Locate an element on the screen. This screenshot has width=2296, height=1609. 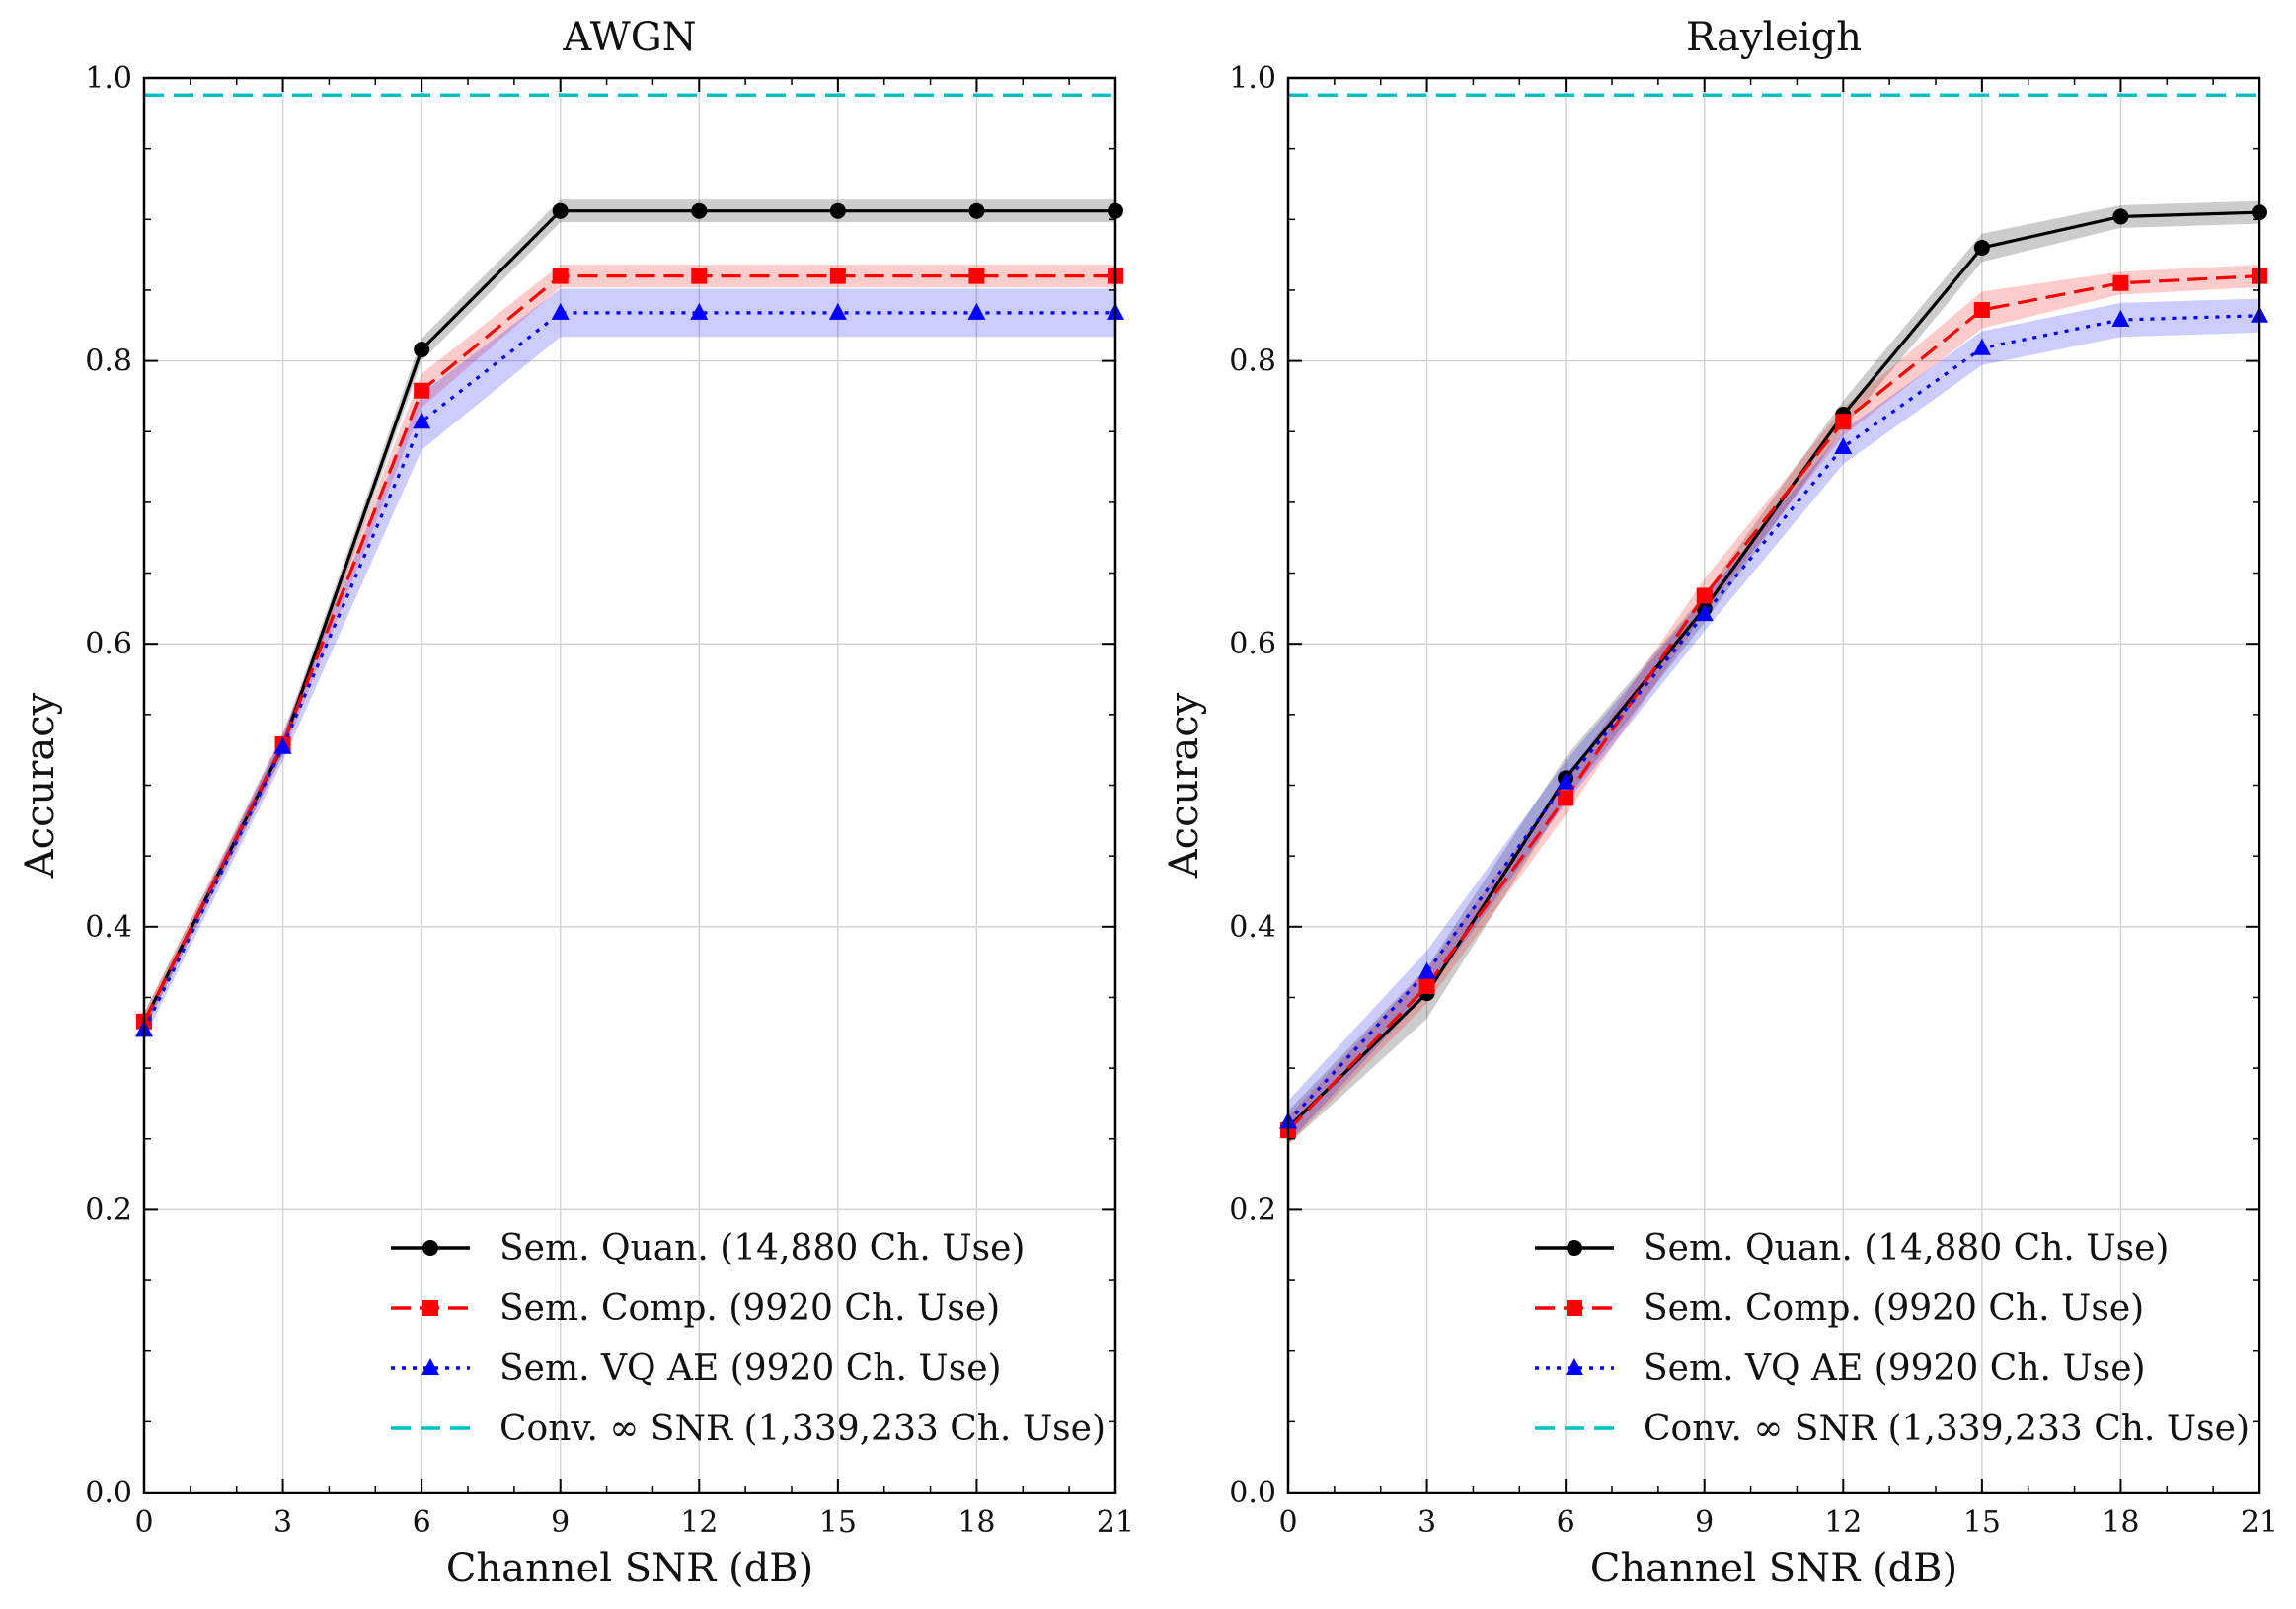
chart-title: AWGN is located at coordinates (629, 37).